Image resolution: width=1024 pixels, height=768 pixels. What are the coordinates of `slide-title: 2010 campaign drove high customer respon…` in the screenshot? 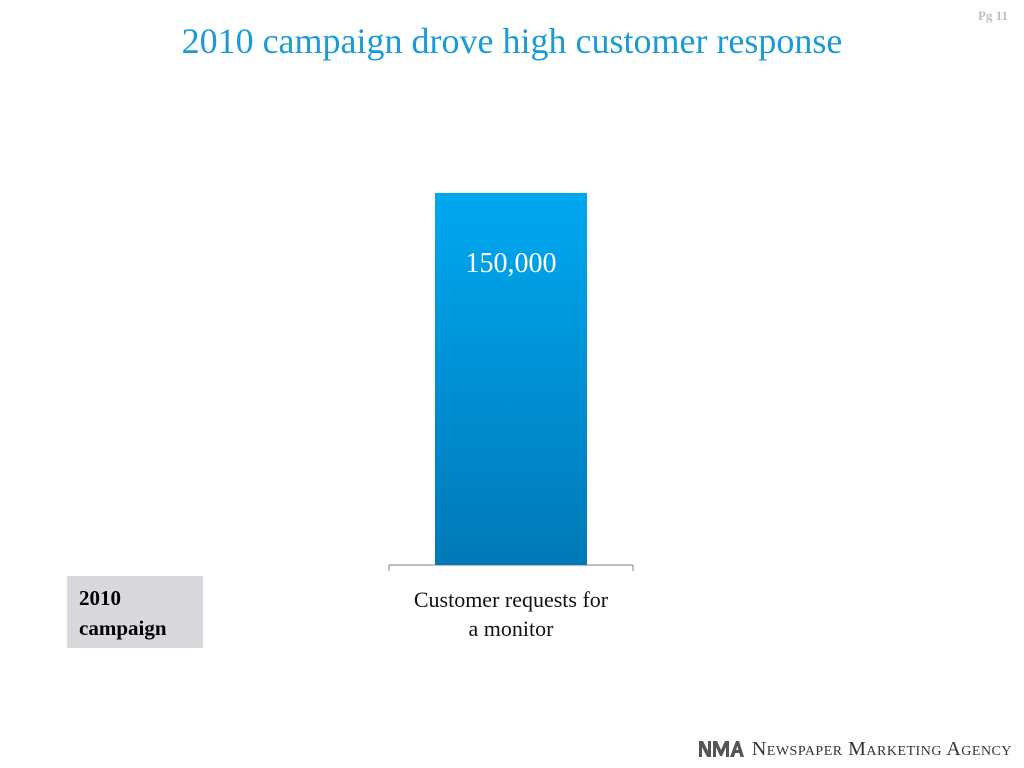 It's located at (512, 41).